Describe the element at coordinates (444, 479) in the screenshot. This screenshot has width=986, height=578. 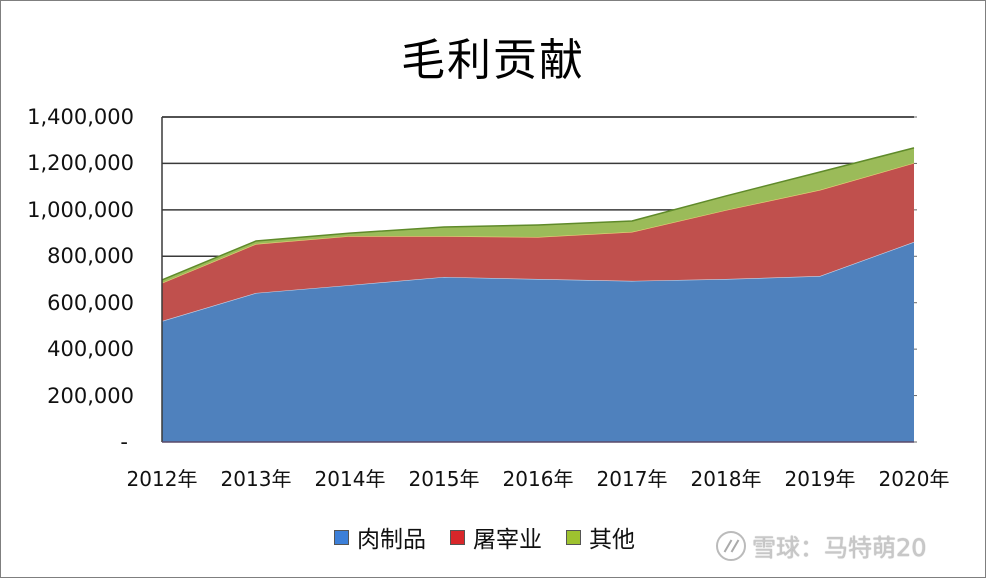
I see `x-tick-label: 2015年` at that location.